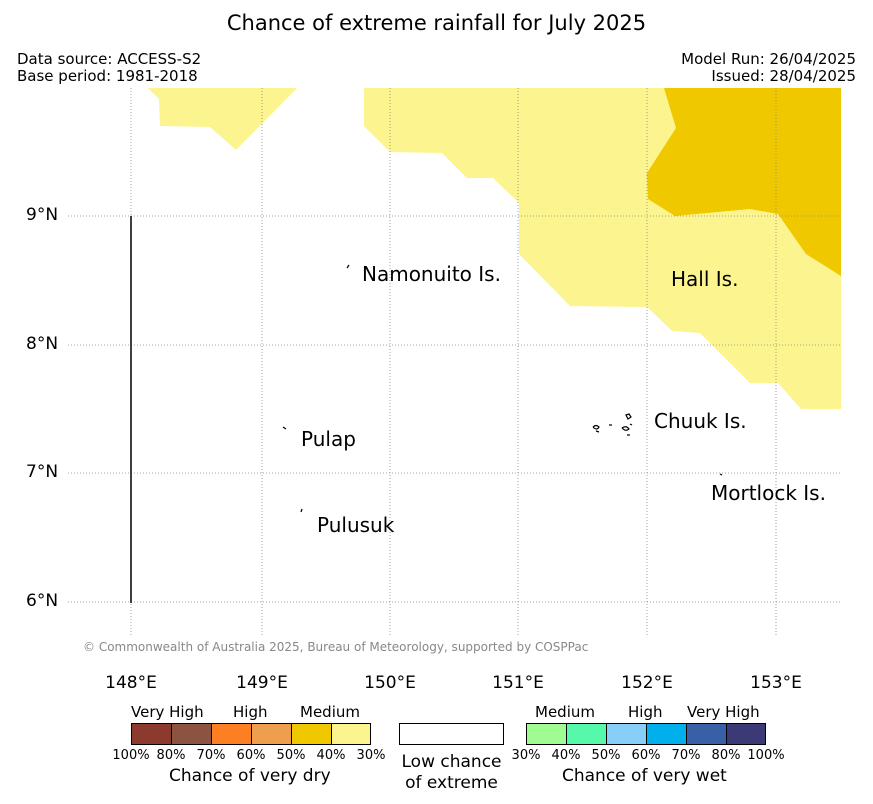  I want to click on place-label-hall: Hall Is., so click(705, 279).